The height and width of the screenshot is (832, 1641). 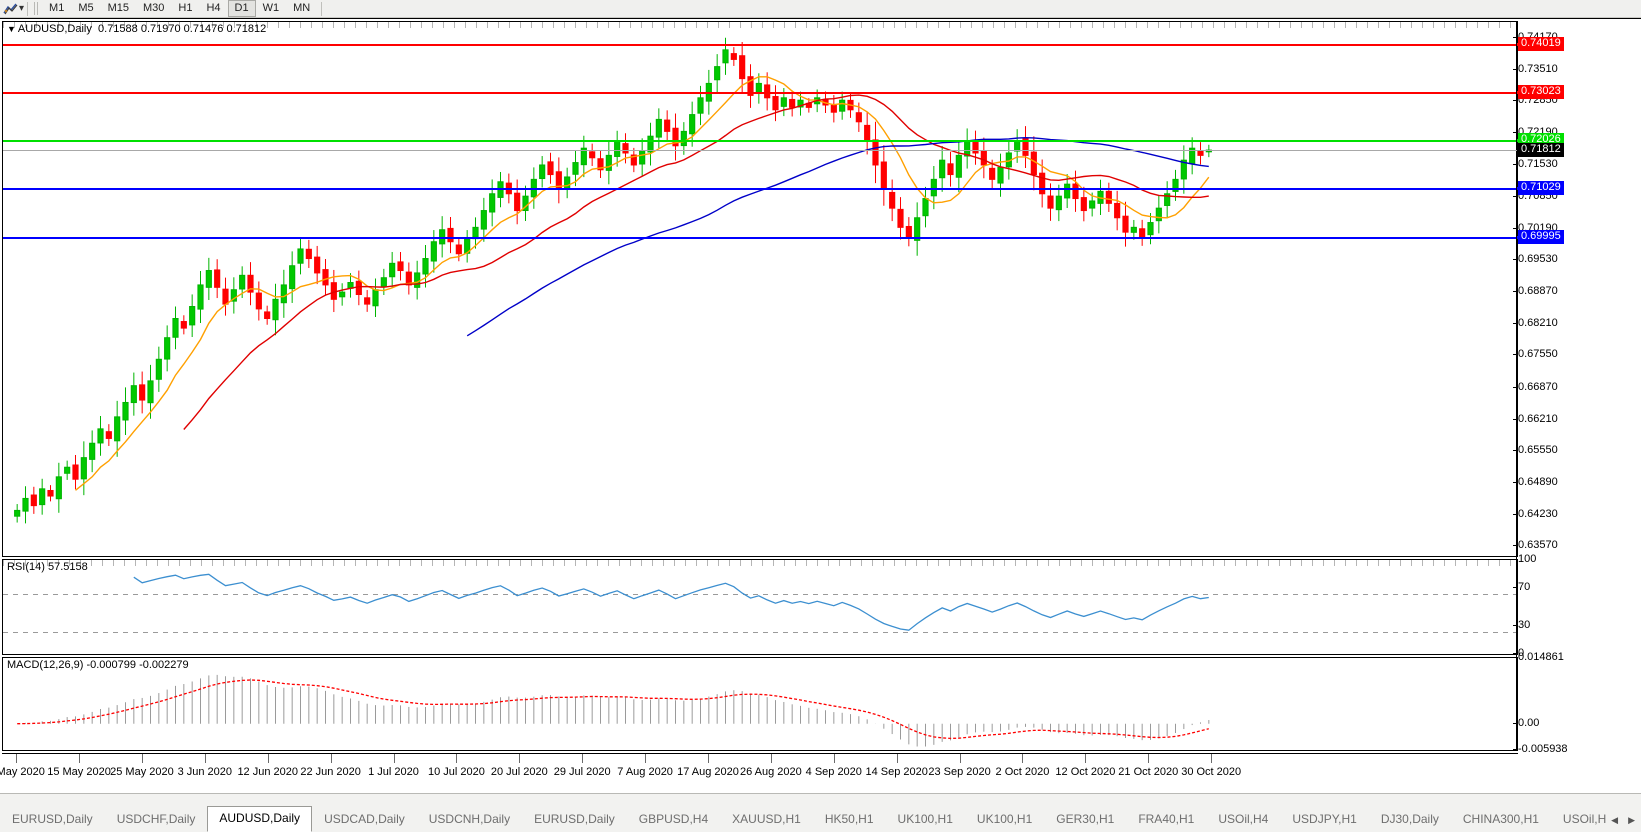 I want to click on date-label: 22 Jun 2020, so click(x=330, y=772).